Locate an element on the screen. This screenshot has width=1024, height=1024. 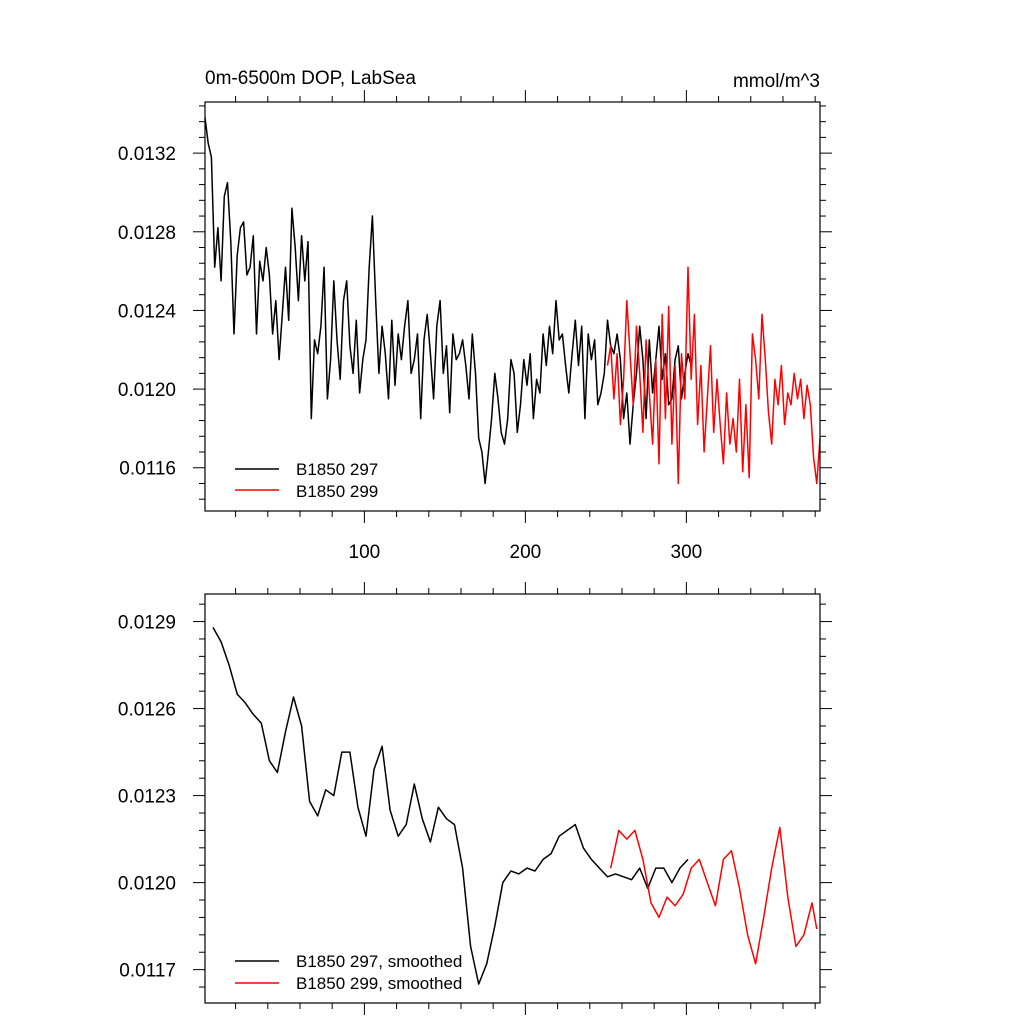
top-y-tick-label: 0.0116 is located at coordinates (147, 469).